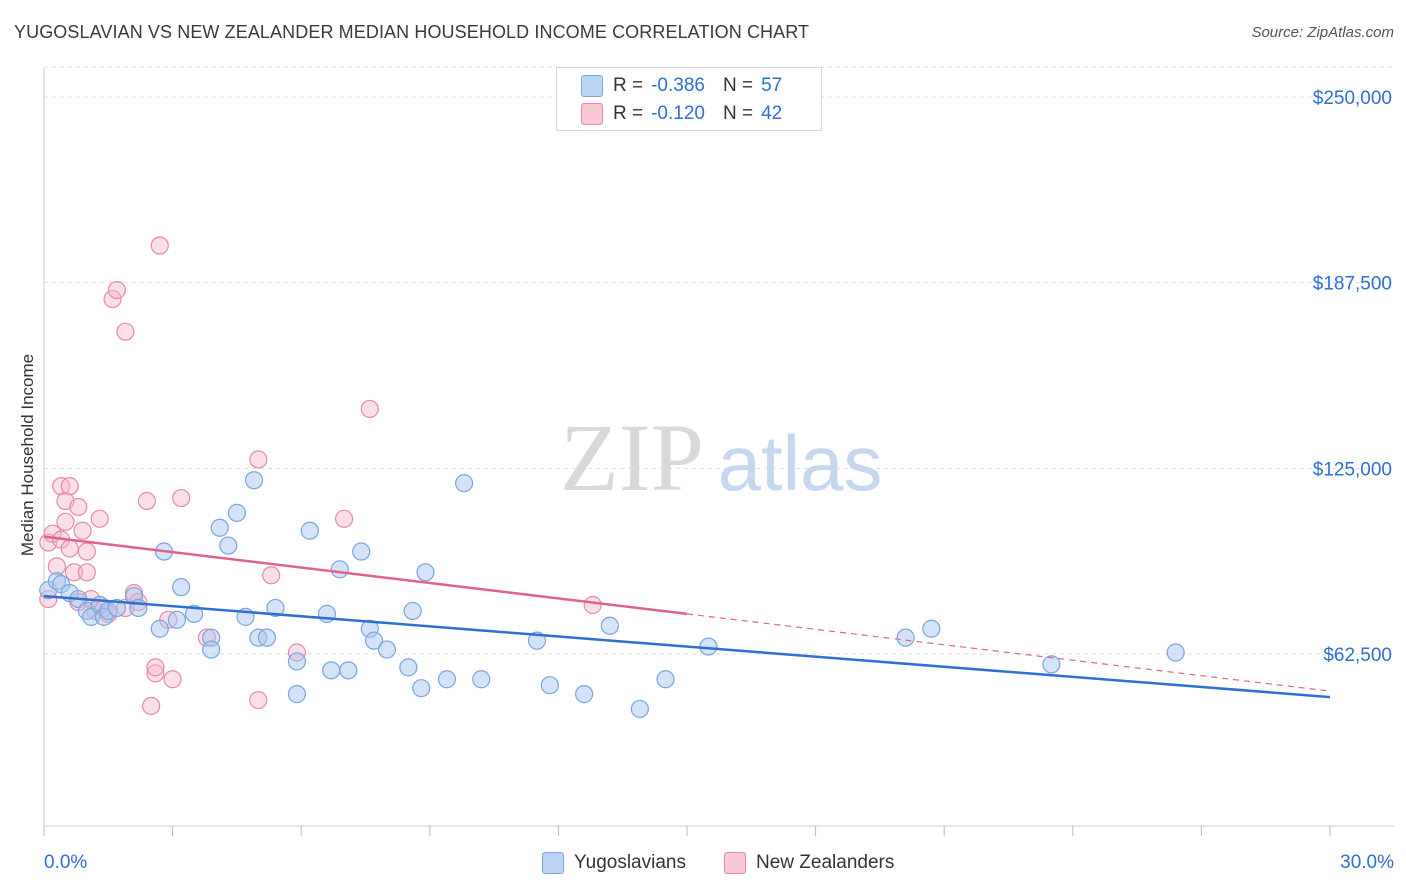 The height and width of the screenshot is (892, 1406). Describe the element at coordinates (772, 85) in the screenshot. I see `legend-n-value: 57` at that location.